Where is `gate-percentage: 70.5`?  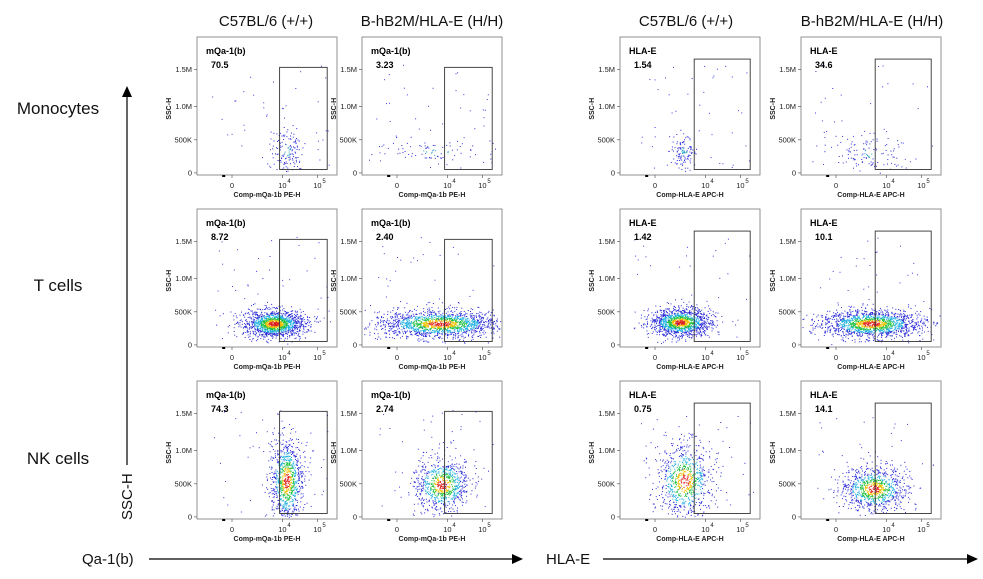 gate-percentage: 70.5 is located at coordinates (220, 65).